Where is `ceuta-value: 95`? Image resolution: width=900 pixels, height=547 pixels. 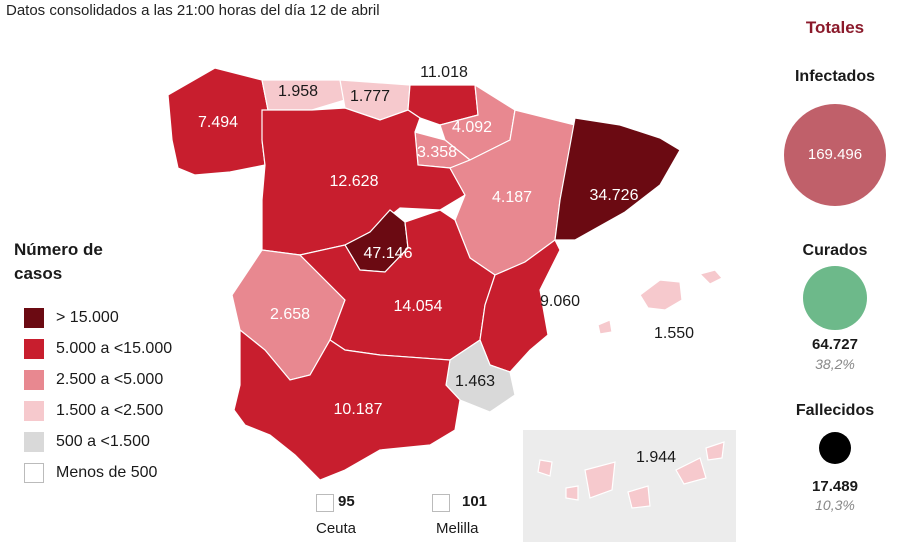
ceuta-value: 95 is located at coordinates (346, 501).